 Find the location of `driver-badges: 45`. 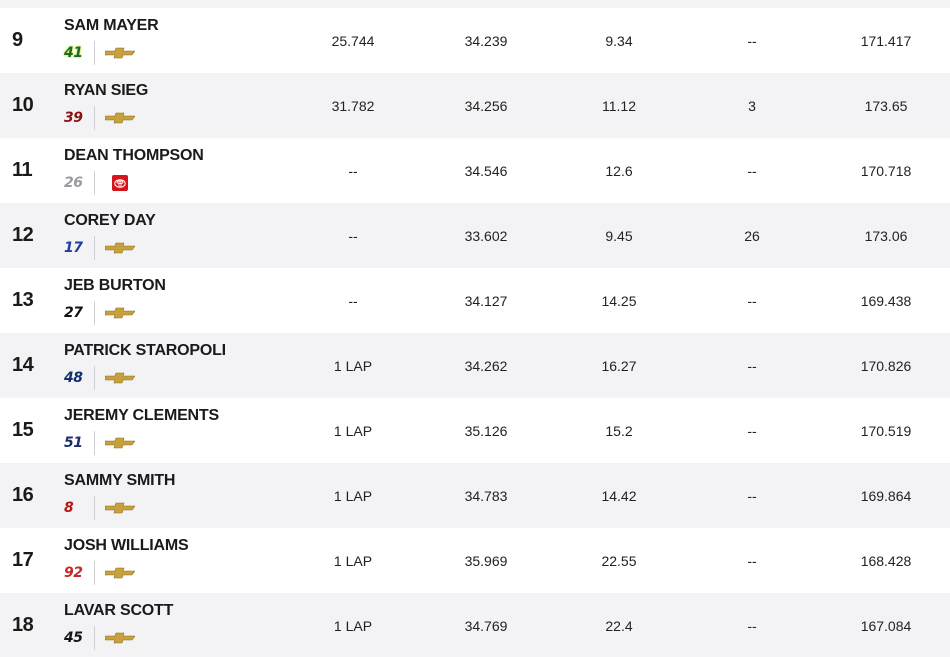

driver-badges: 45 is located at coordinates (118, 638).